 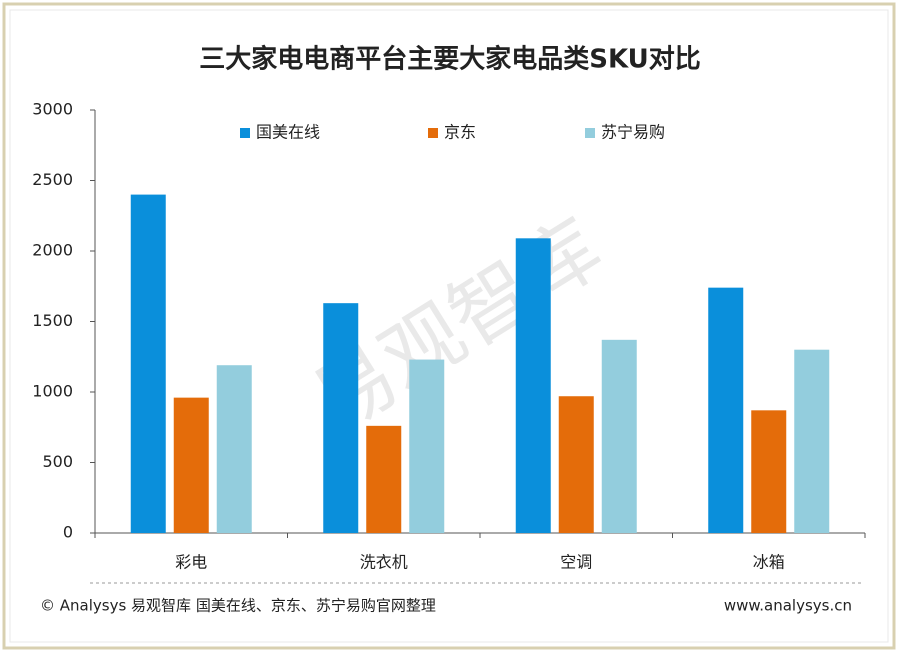 What do you see at coordinates (788, 606) in the screenshot?
I see `source-url: www.analysys.cn` at bounding box center [788, 606].